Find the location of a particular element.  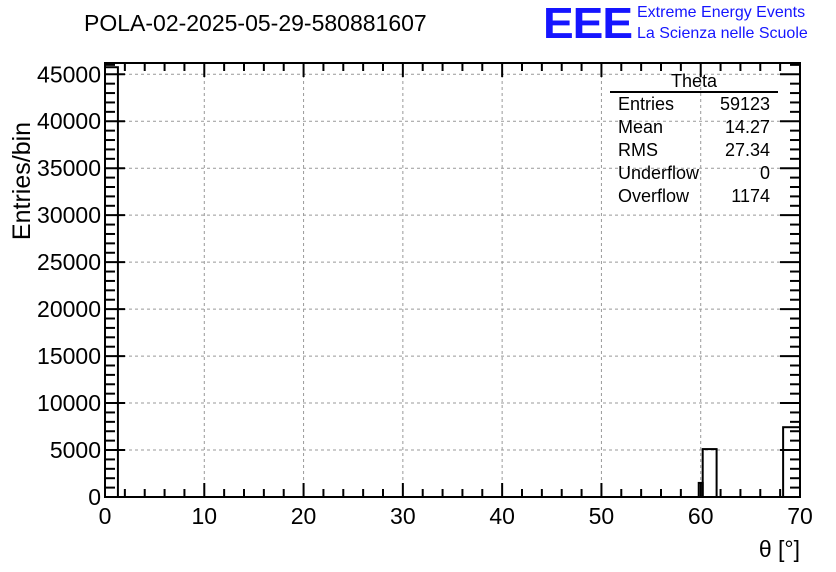

x-tick-label: 0 is located at coordinates (105, 516).